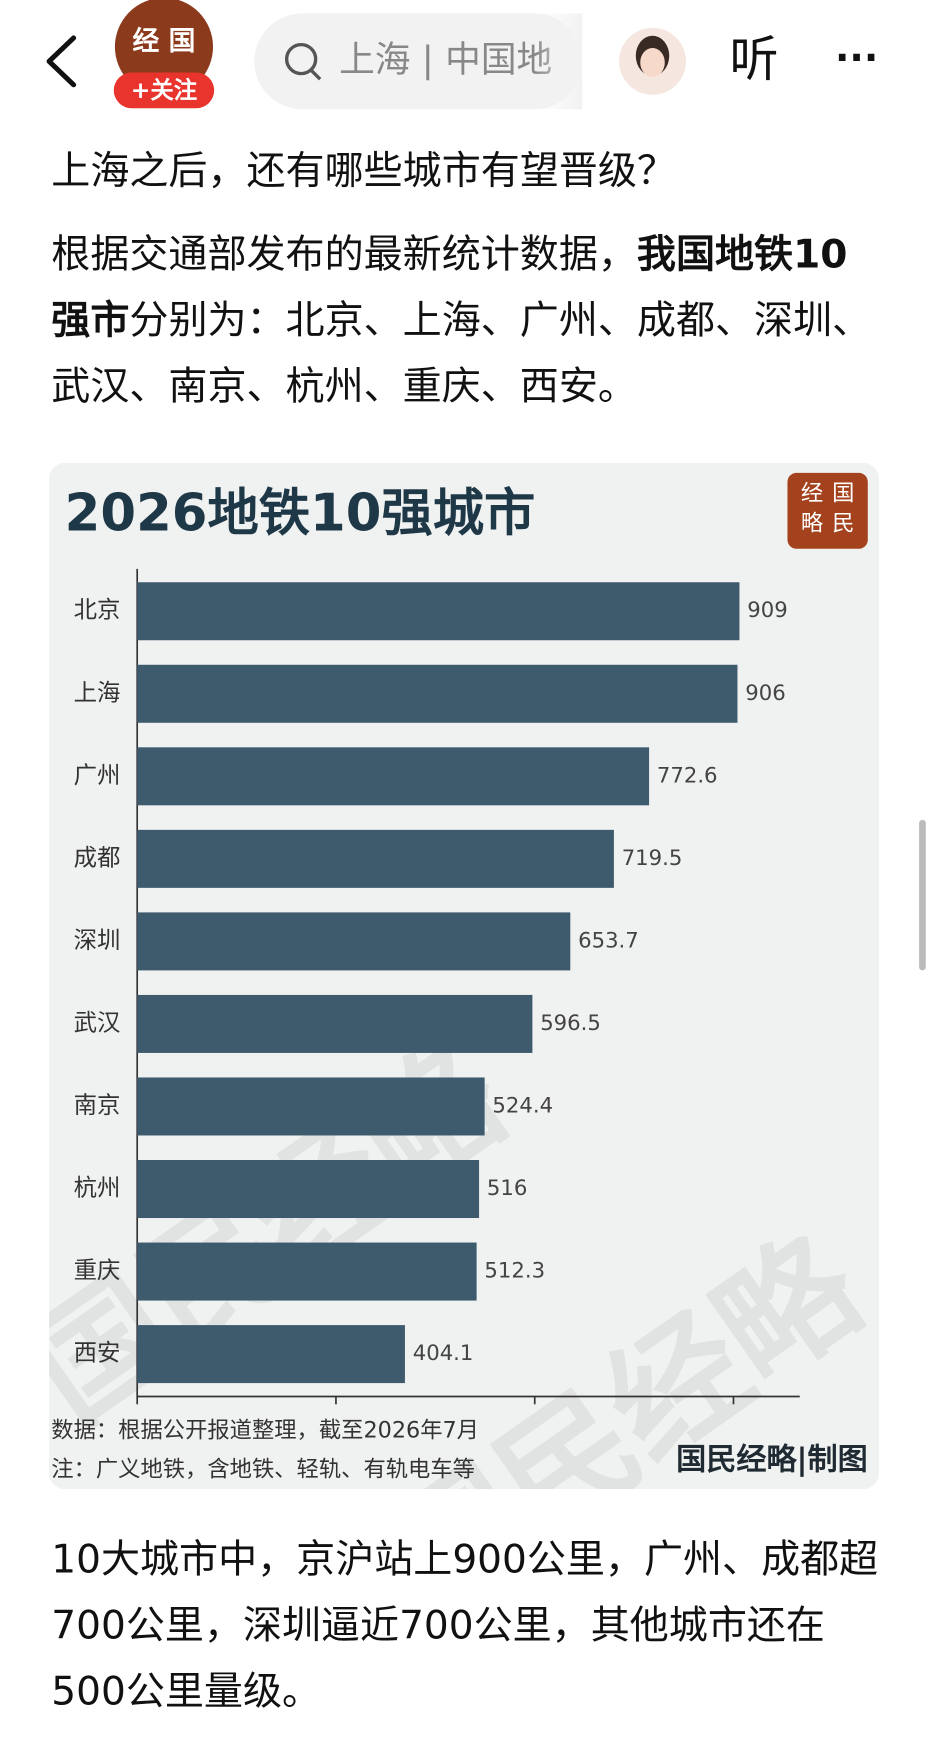 This screenshot has height=1748, width=928. Describe the element at coordinates (827, 510) in the screenshot. I see `logo` at that location.